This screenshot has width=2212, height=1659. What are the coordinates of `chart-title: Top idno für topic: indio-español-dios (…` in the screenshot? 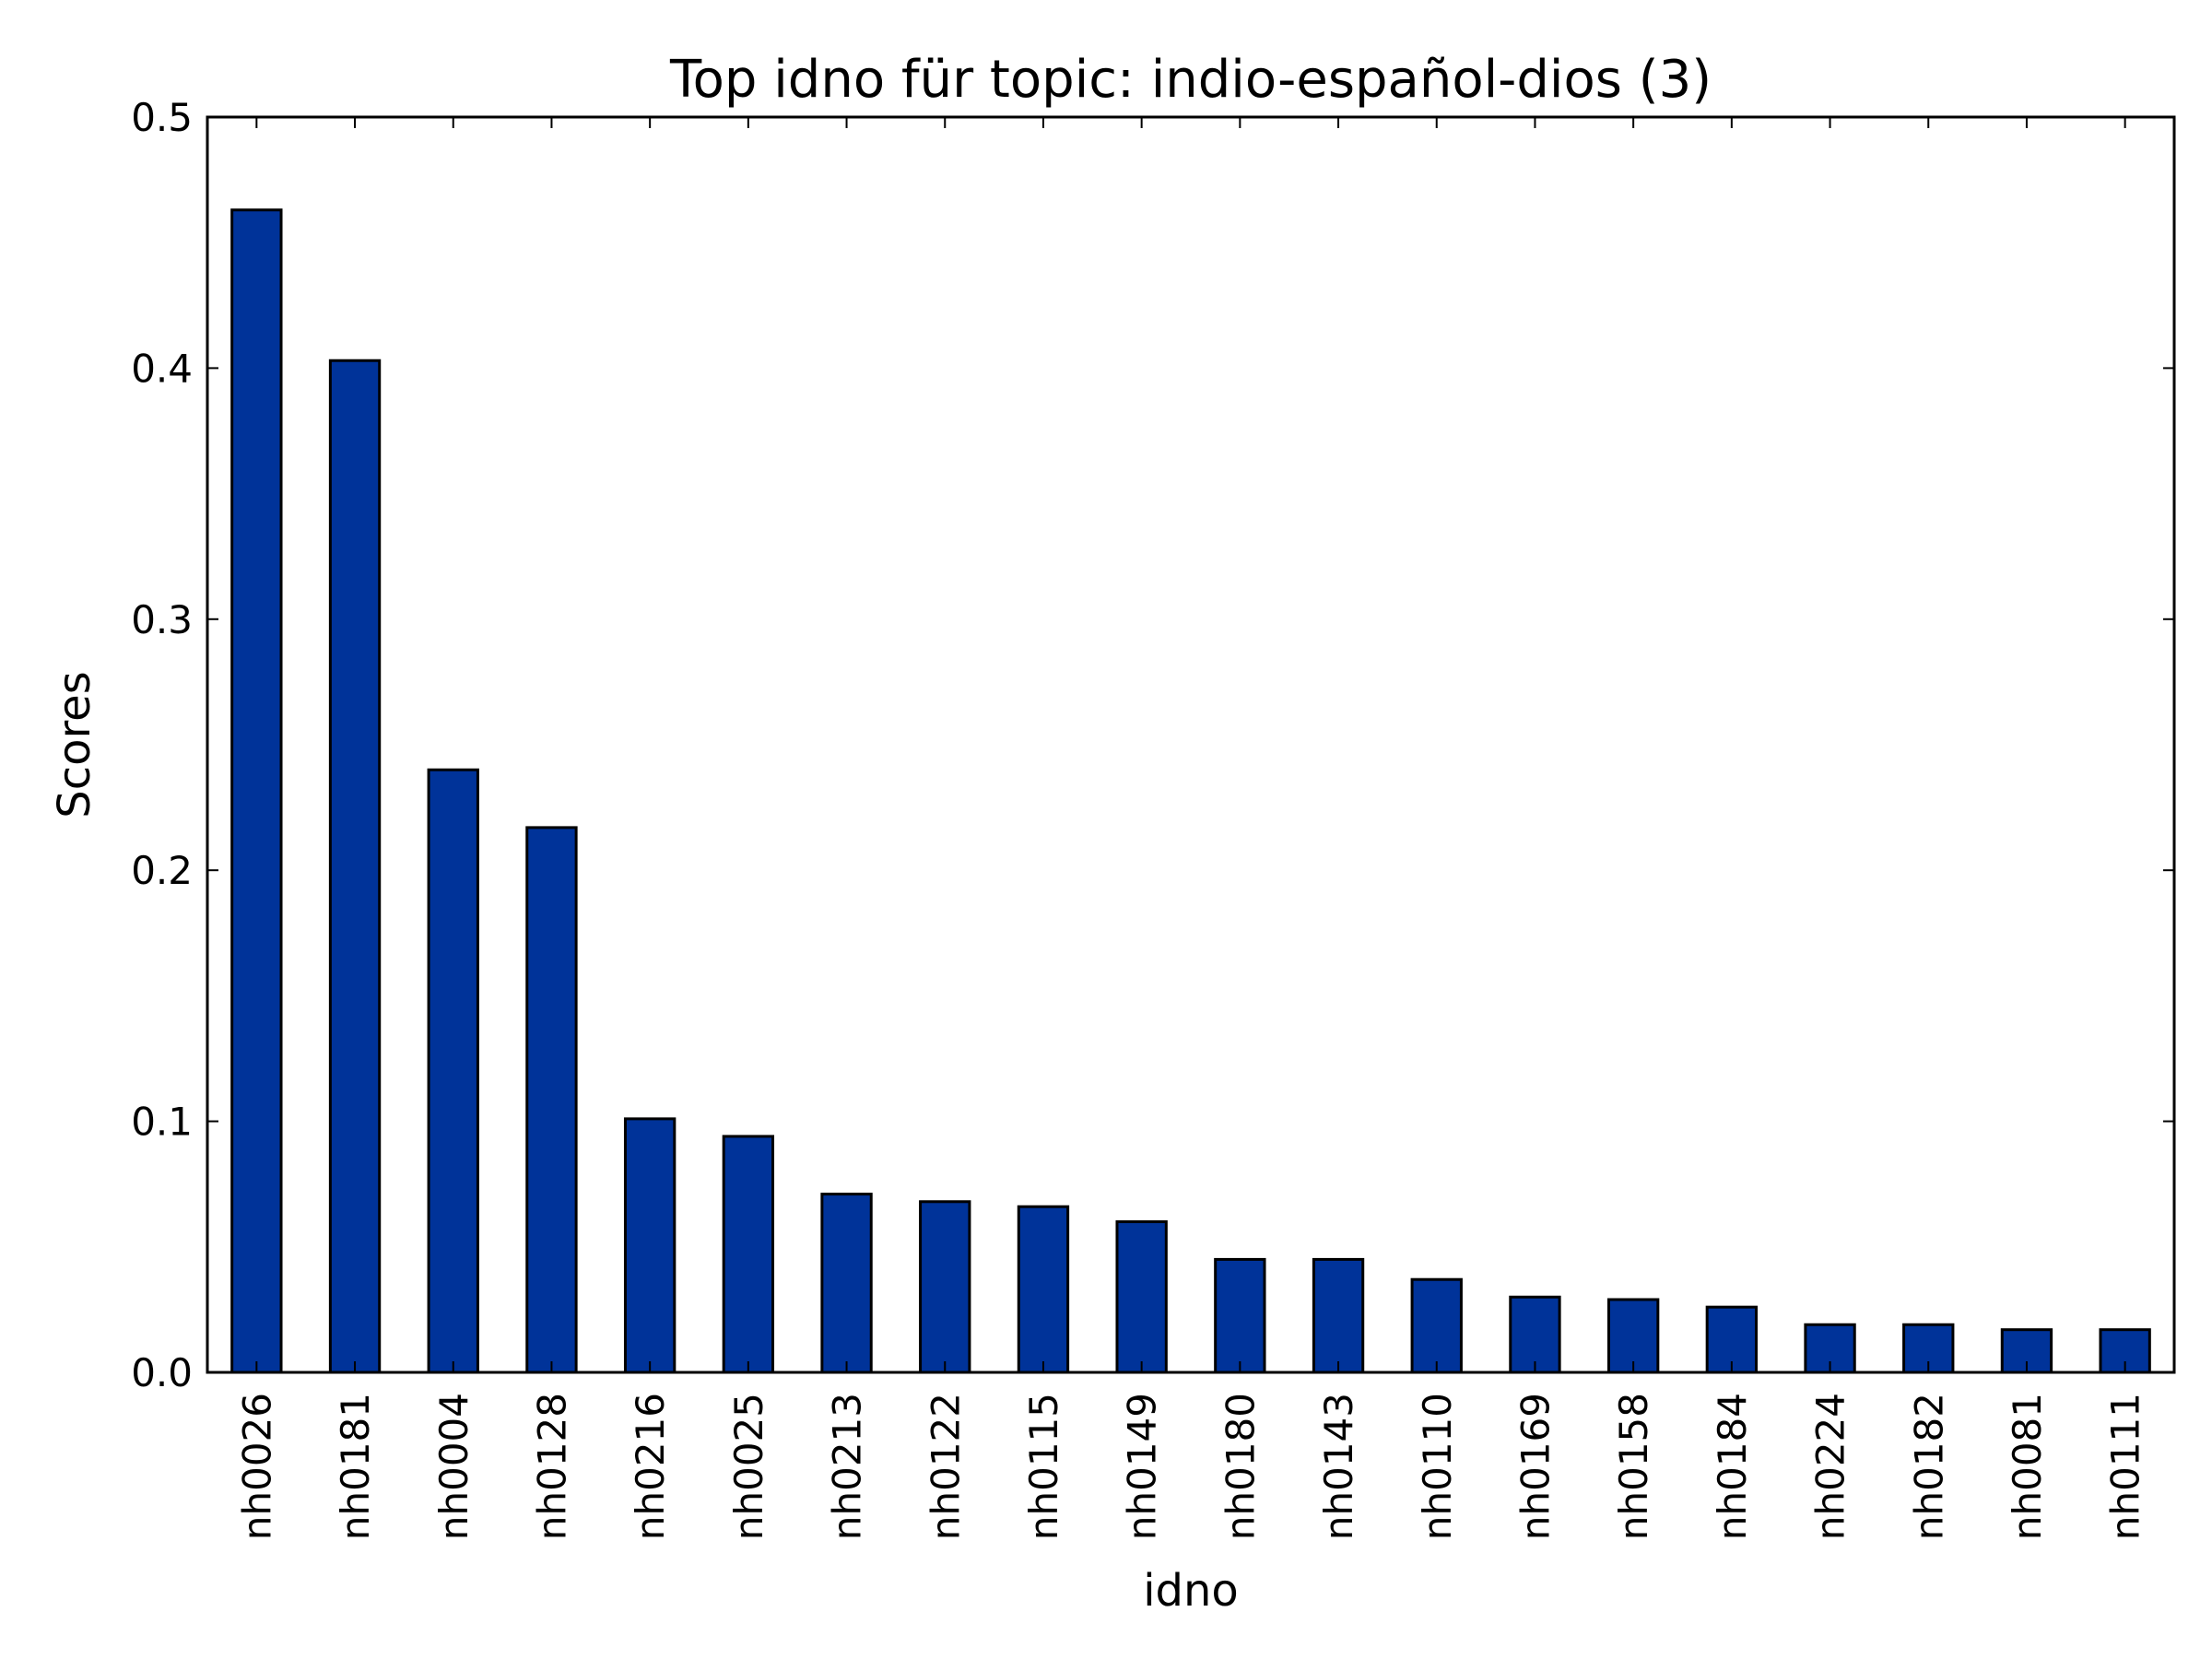 It's located at (1190, 80).